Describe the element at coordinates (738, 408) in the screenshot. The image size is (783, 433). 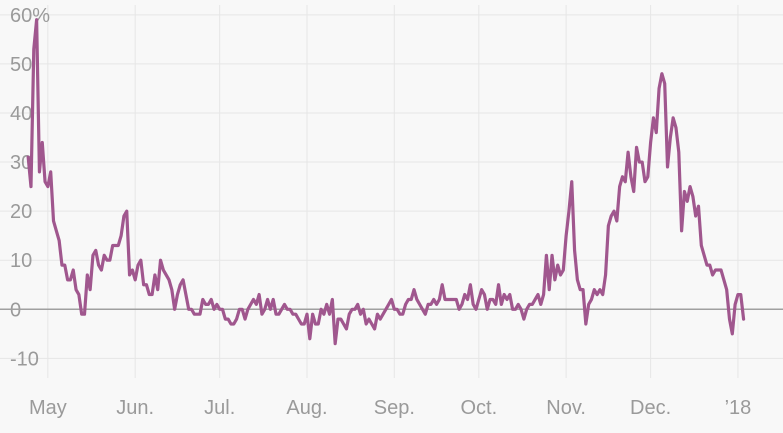
I see `x-tick-label: ’18` at that location.